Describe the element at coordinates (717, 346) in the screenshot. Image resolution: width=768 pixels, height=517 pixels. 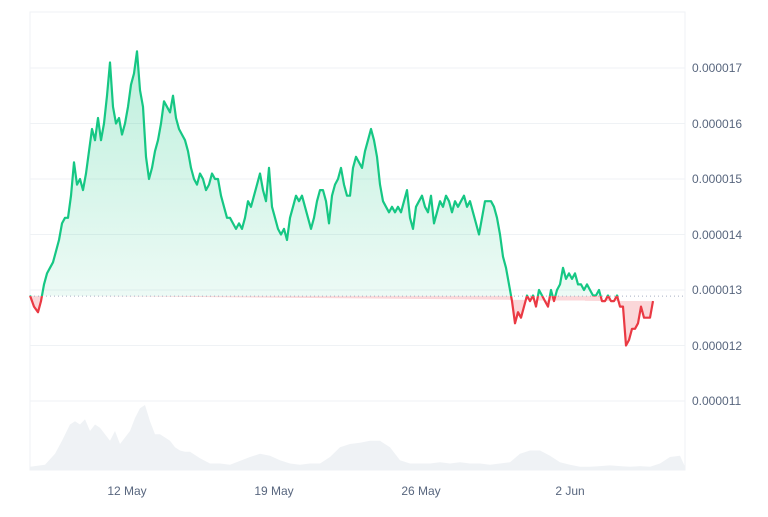
I see `y-tick-label: 0.000012` at that location.